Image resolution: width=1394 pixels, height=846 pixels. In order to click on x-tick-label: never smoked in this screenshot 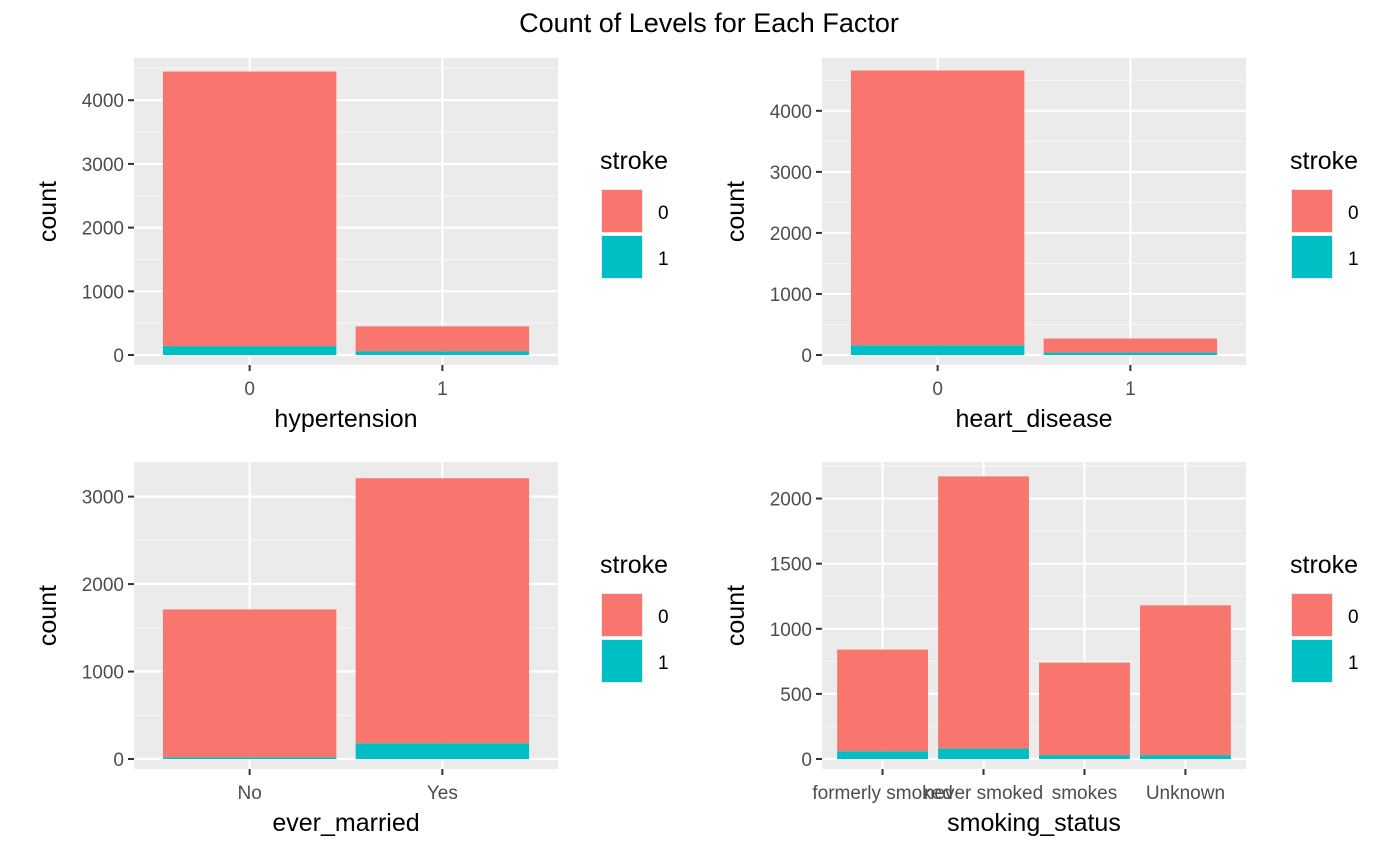, I will do `click(983, 793)`.